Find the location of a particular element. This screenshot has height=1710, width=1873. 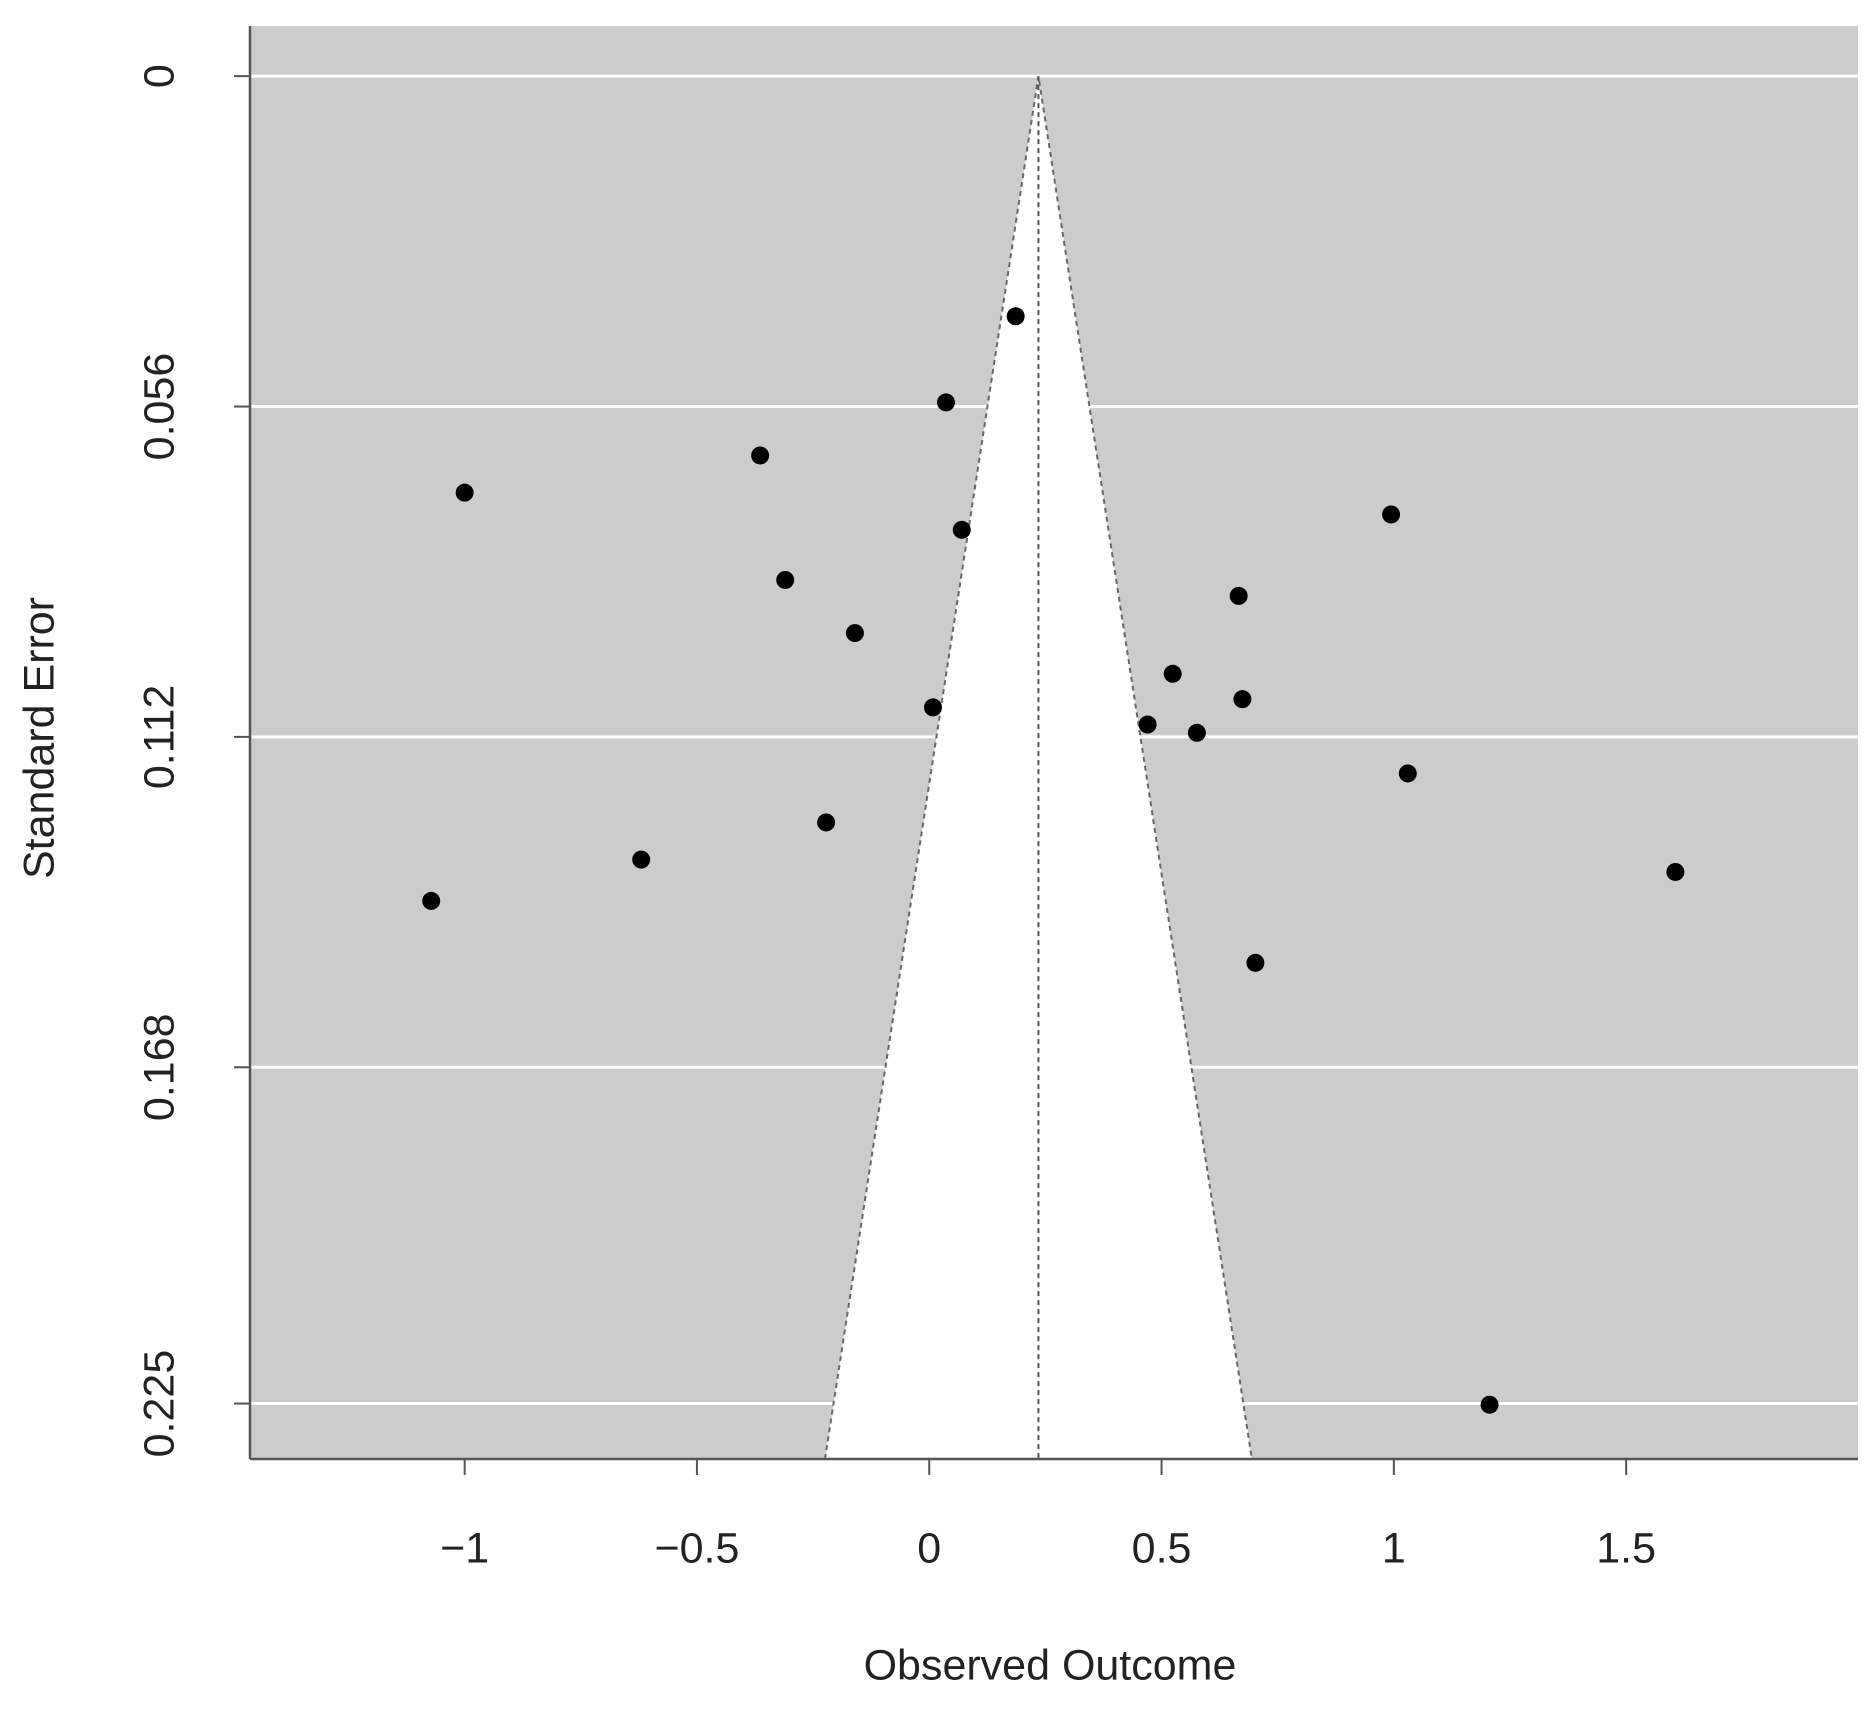

y-tick-label: 0.112 is located at coordinates (159, 737).